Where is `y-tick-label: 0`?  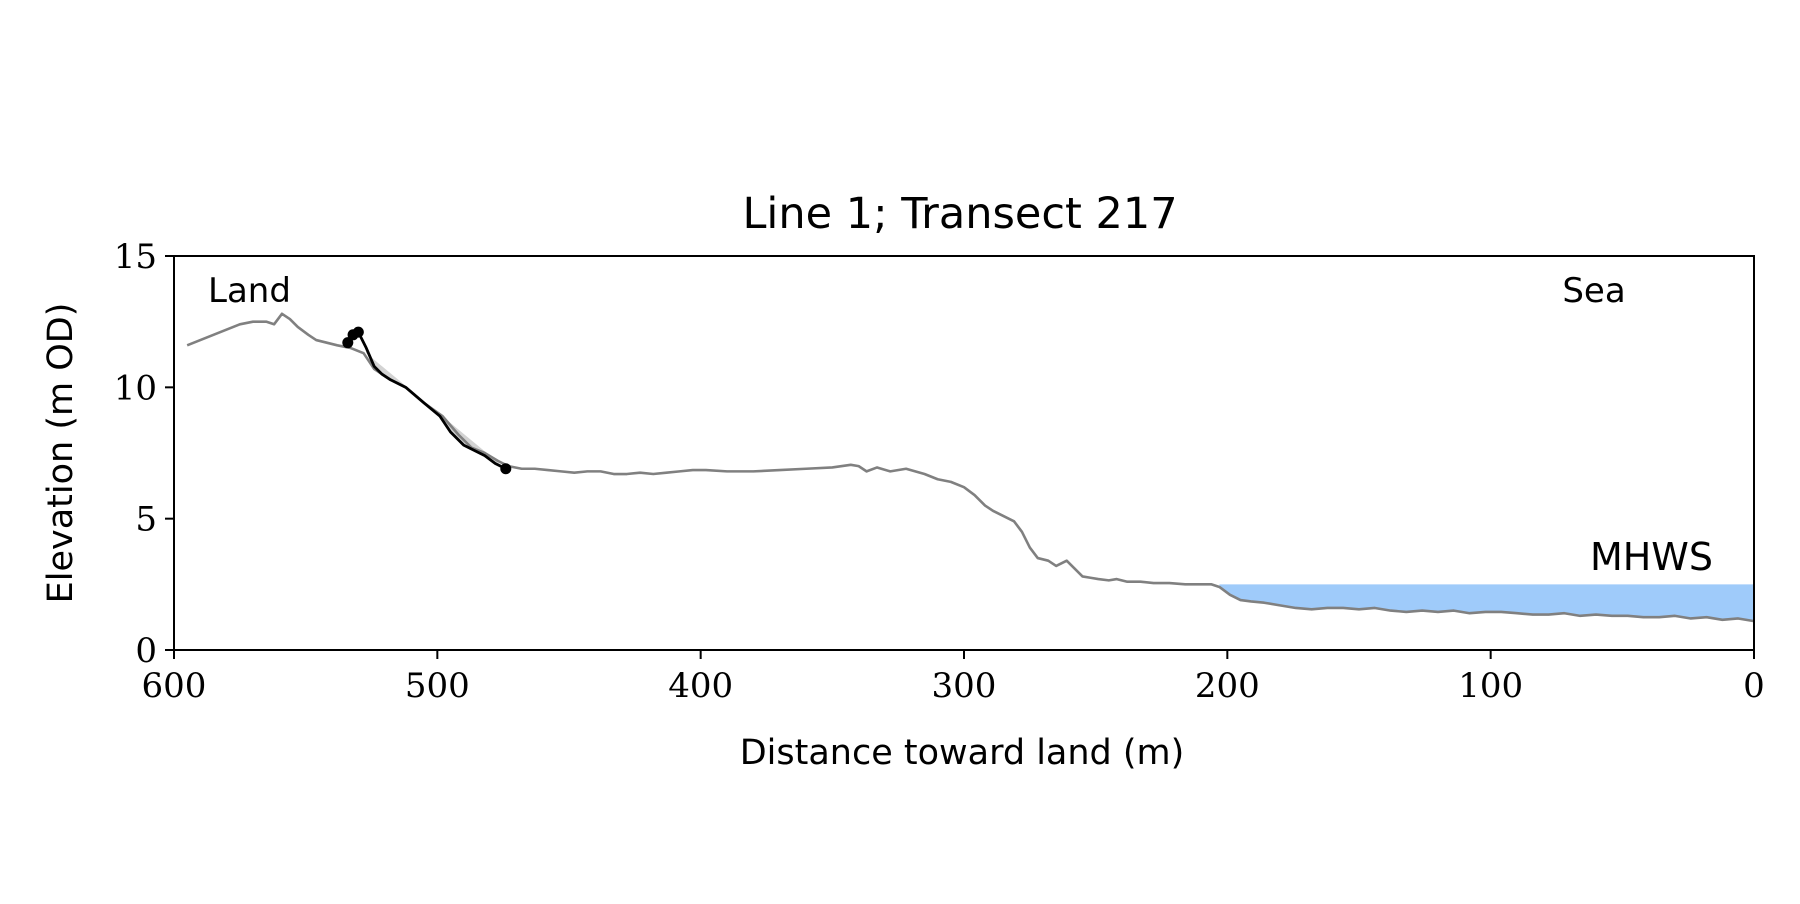
y-tick-label: 0 is located at coordinates (146, 651).